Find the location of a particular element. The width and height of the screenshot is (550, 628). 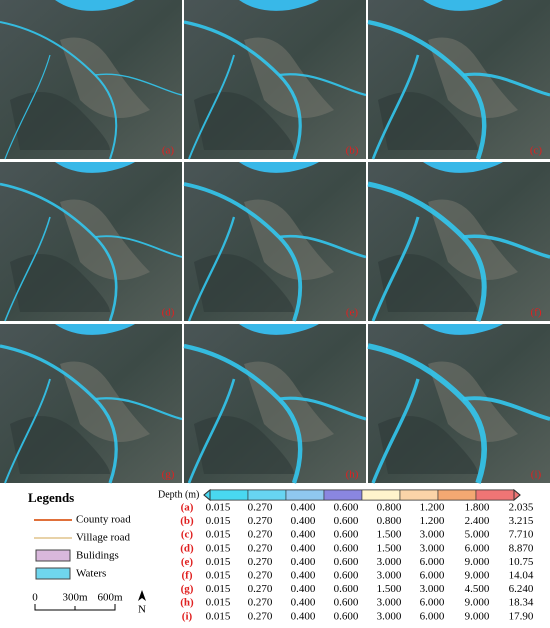

panel-label: (e) is located at coordinates (352, 313).